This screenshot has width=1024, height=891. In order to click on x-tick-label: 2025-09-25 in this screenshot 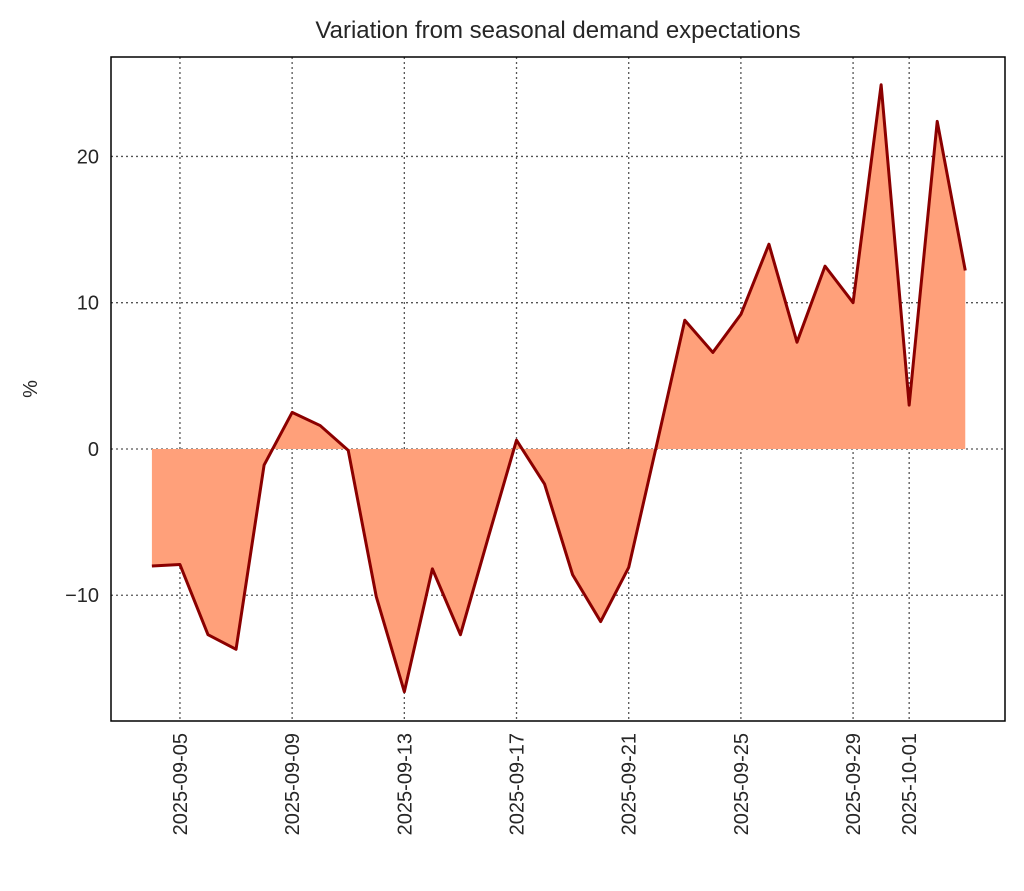, I will do `click(742, 784)`.